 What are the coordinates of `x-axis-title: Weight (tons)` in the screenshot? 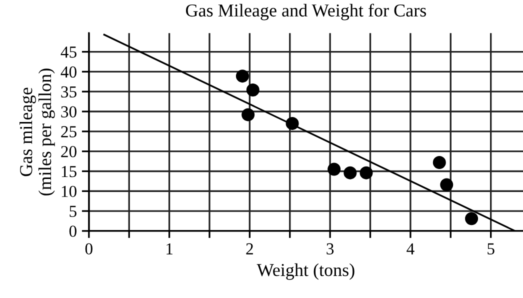 It's located at (305, 271).